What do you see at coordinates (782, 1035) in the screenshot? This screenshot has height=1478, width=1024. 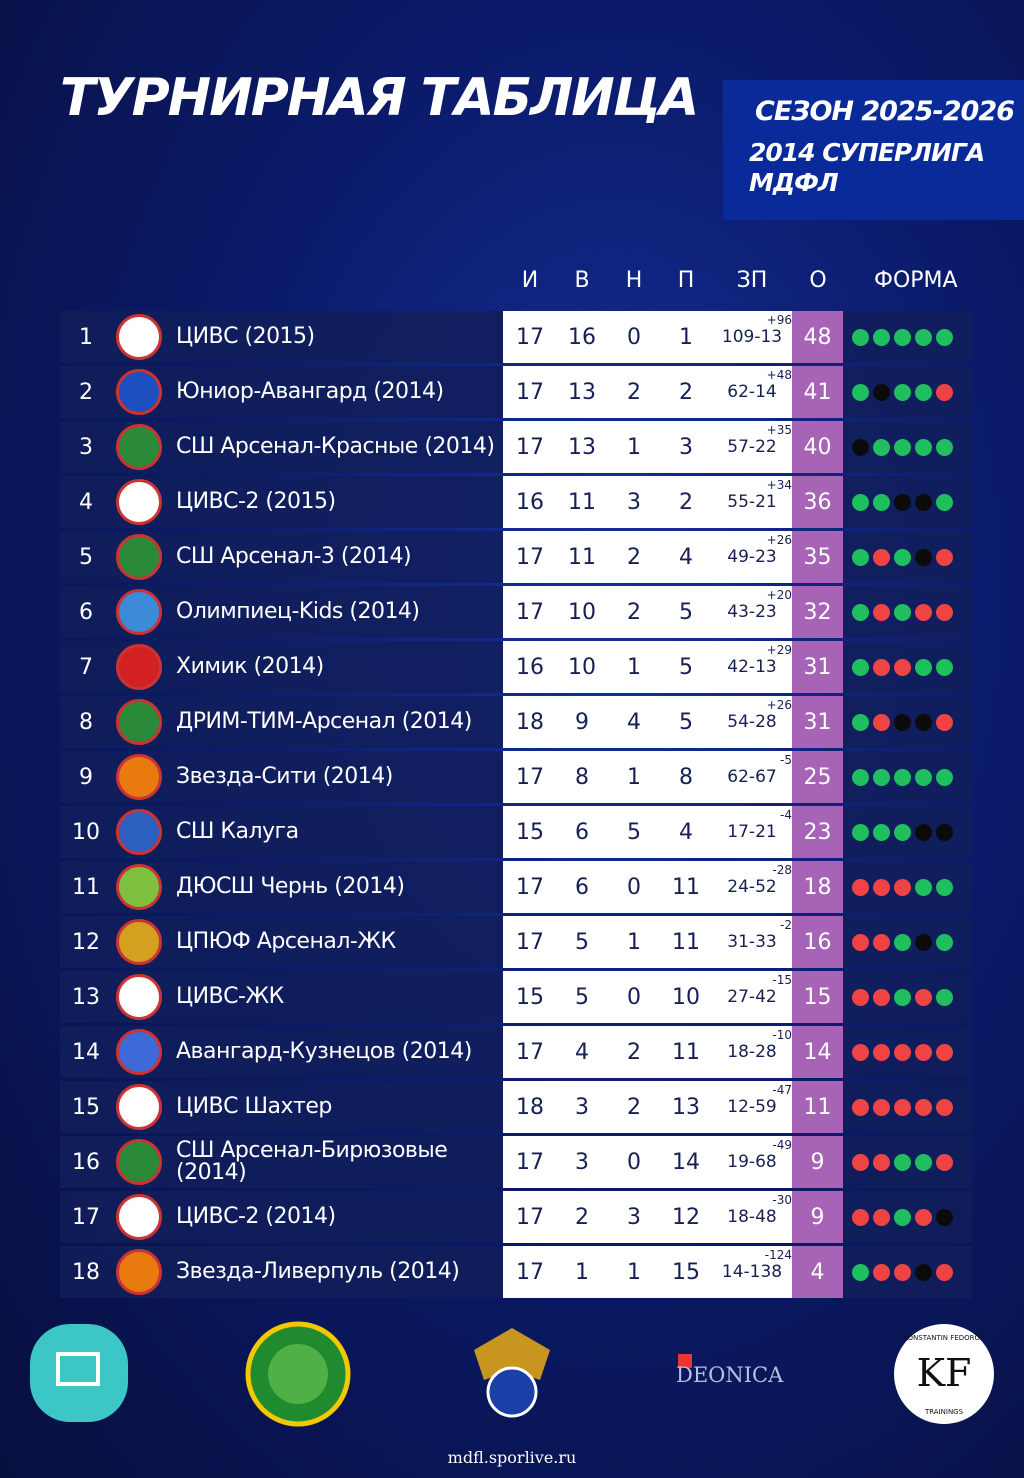 I see `goal-diff: -10` at bounding box center [782, 1035].